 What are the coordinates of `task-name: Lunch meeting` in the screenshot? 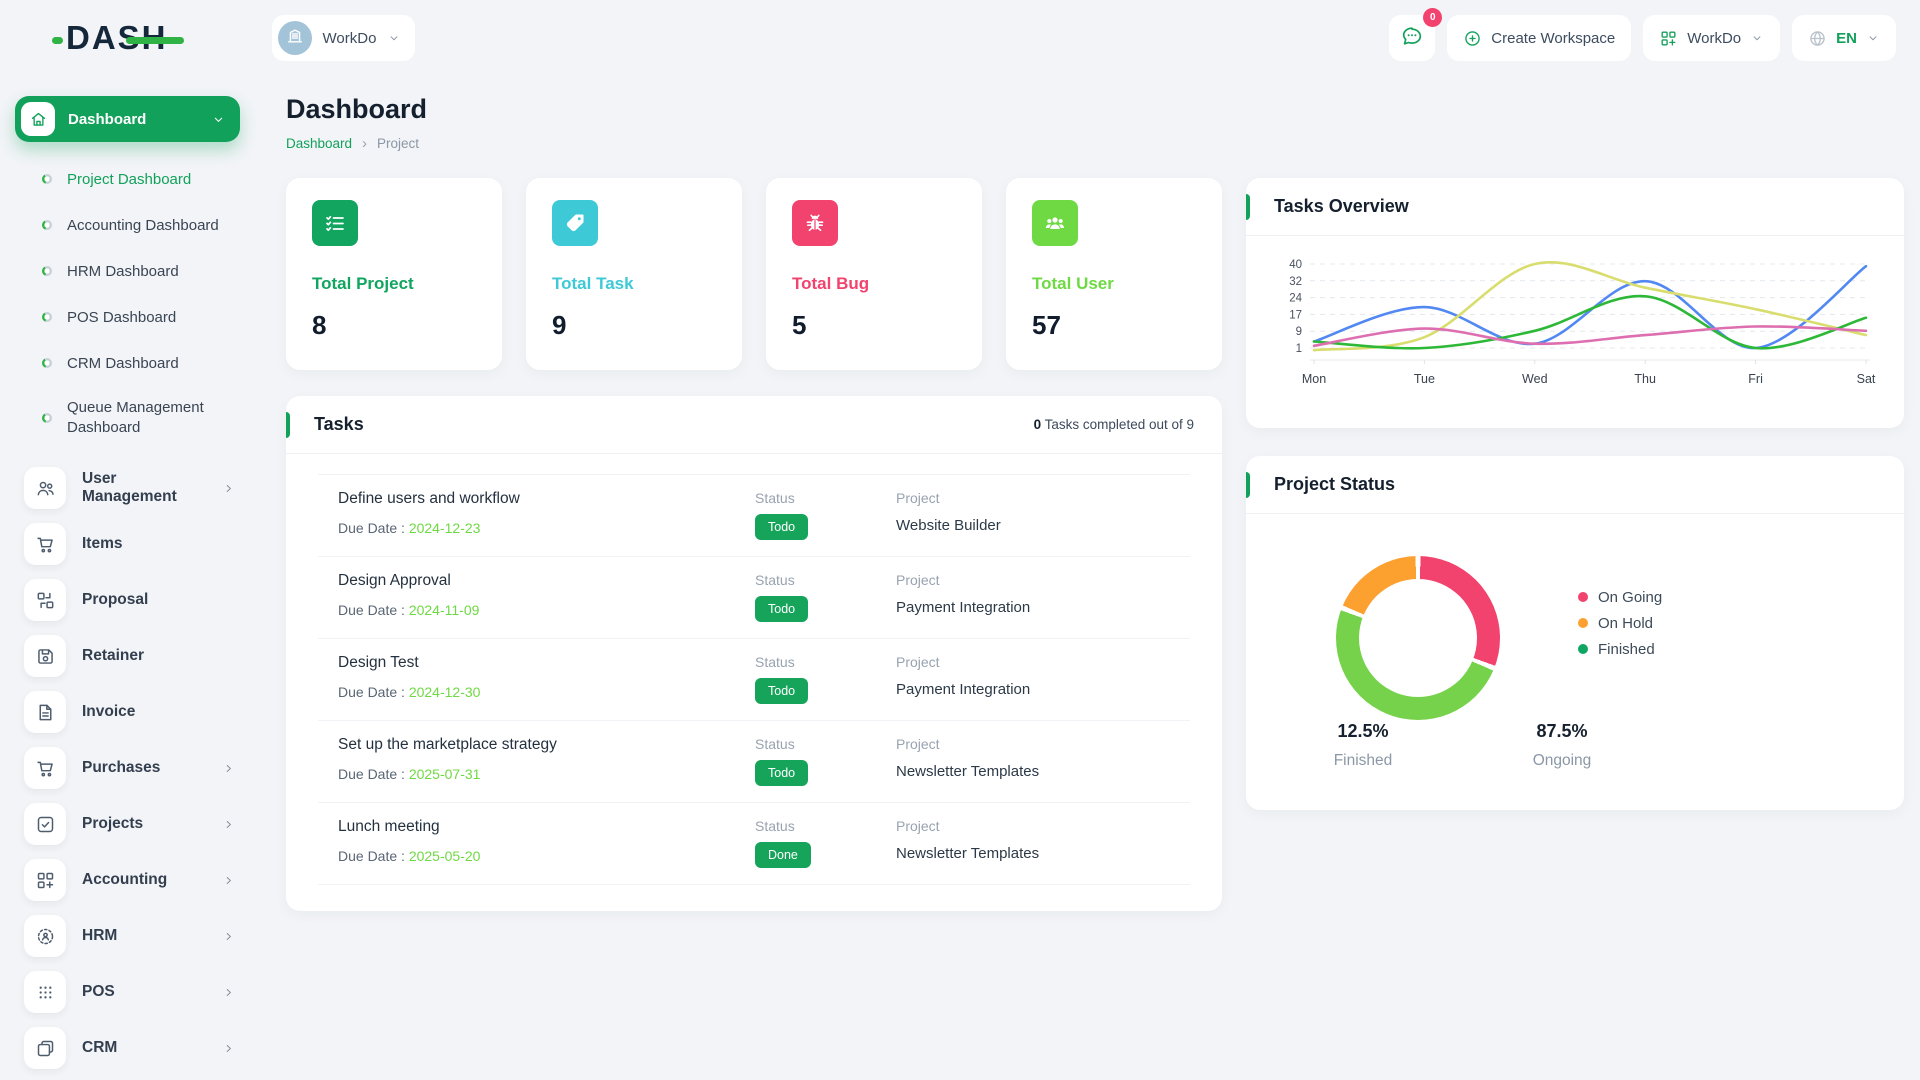 It's located at (389, 826).